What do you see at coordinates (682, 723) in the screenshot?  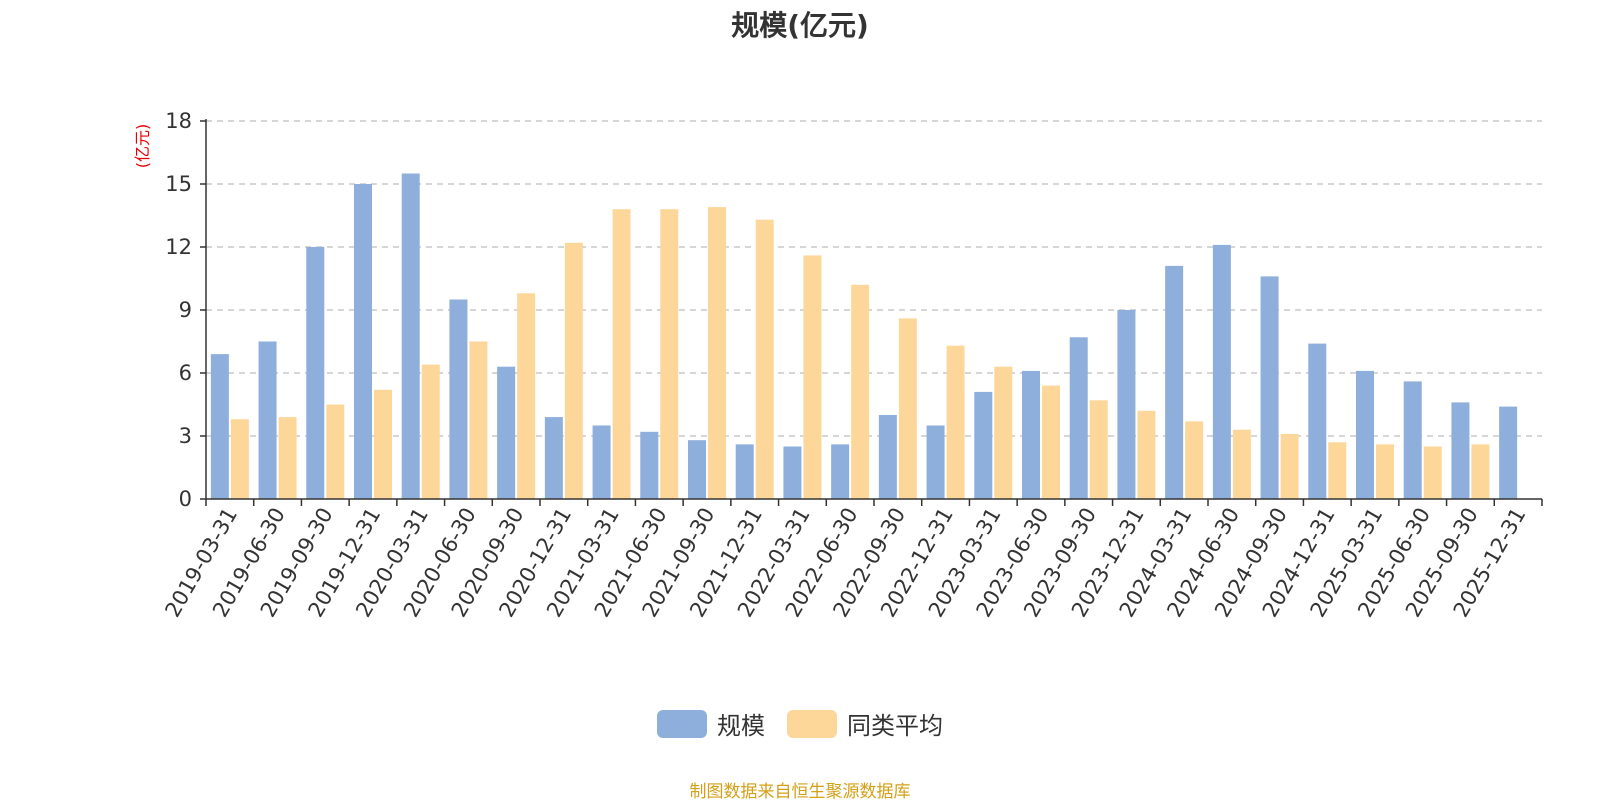 I see `legend-swatch-scale` at bounding box center [682, 723].